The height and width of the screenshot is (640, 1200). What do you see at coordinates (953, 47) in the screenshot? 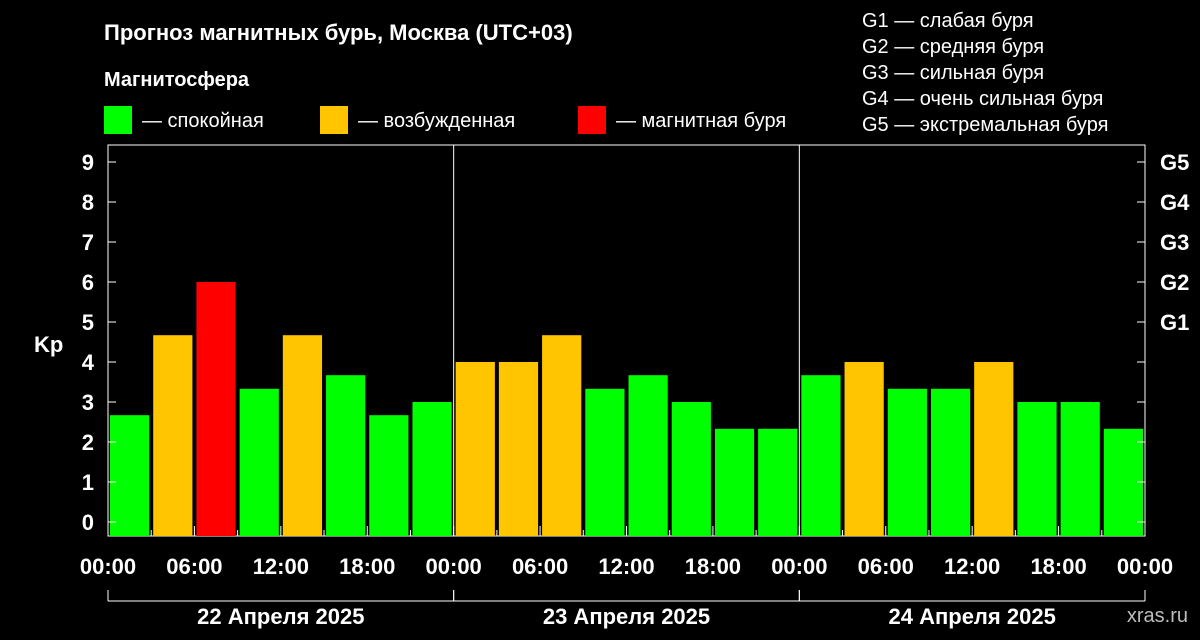
I see `storm-scale-item-2: G2 — средняя буря` at bounding box center [953, 47].